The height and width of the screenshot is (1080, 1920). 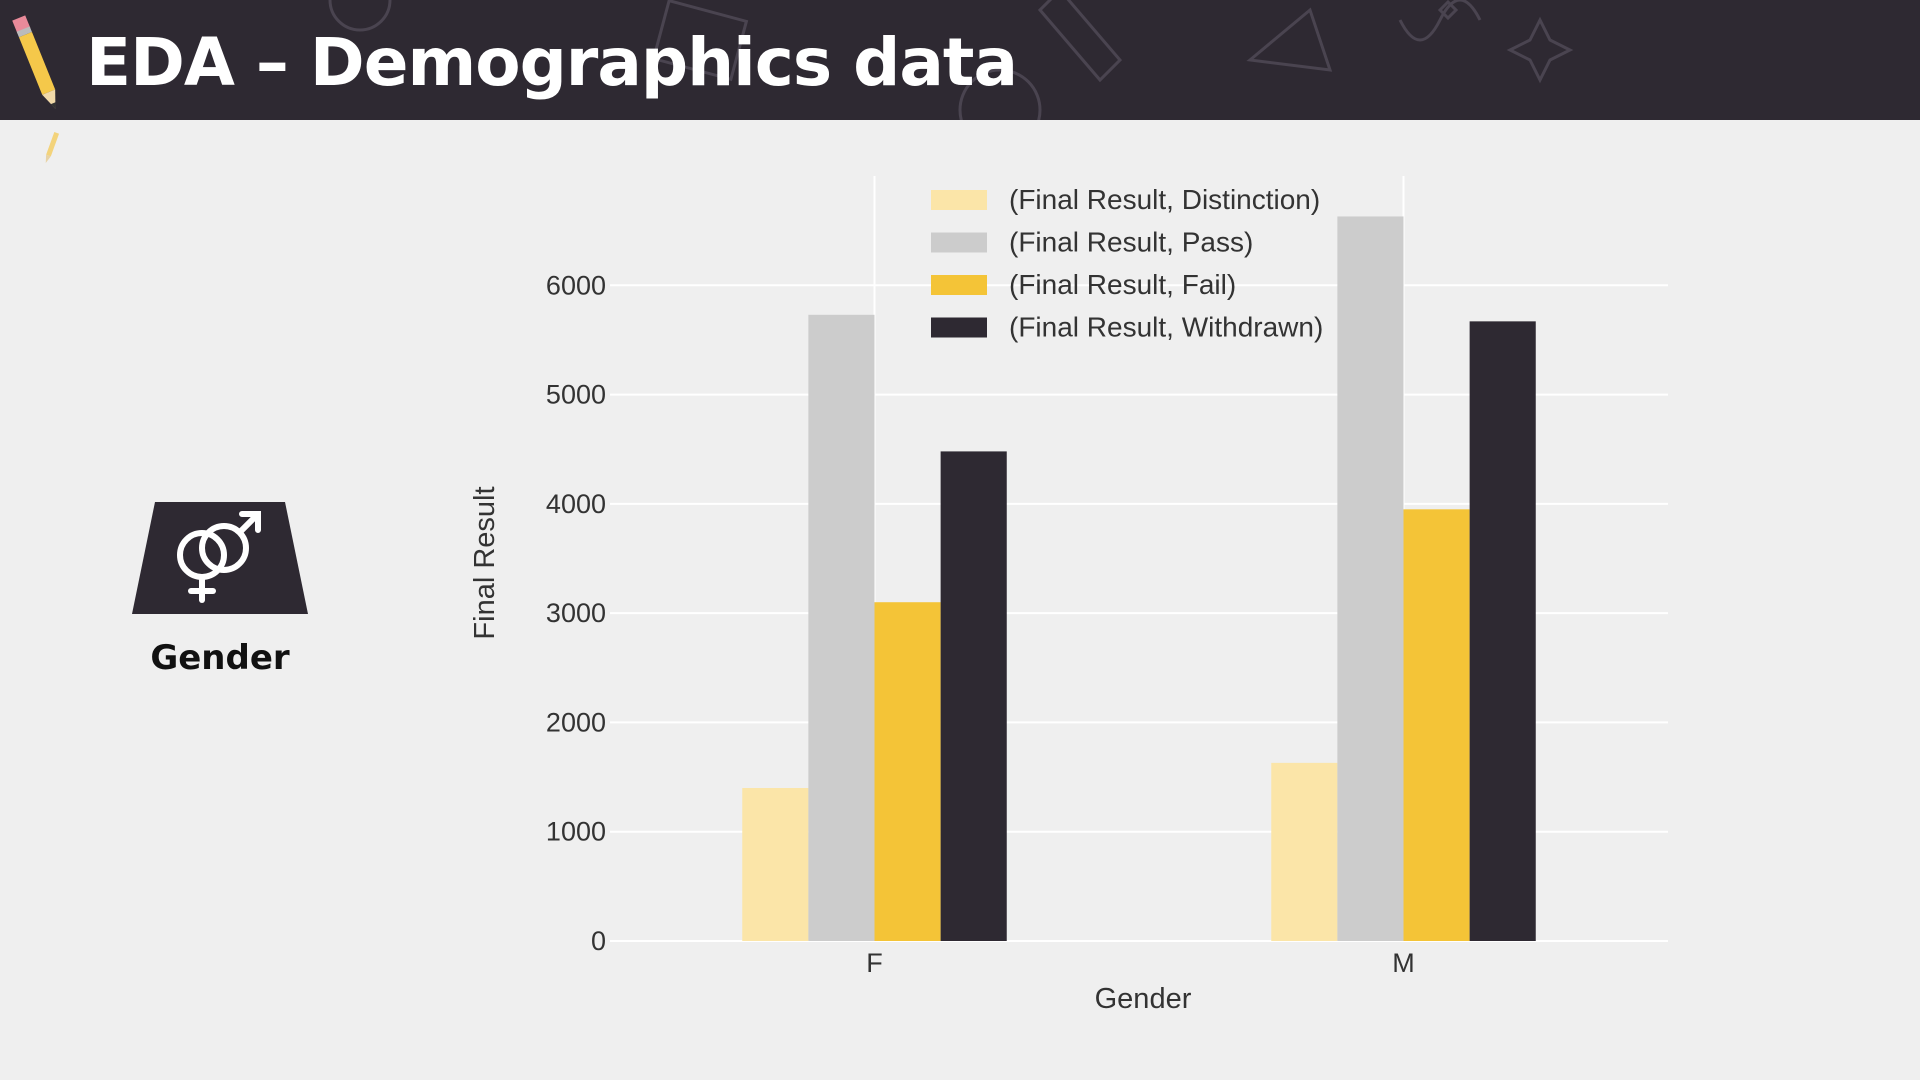 What do you see at coordinates (485, 562) in the screenshot?
I see `y-axis-label: Final Result` at bounding box center [485, 562].